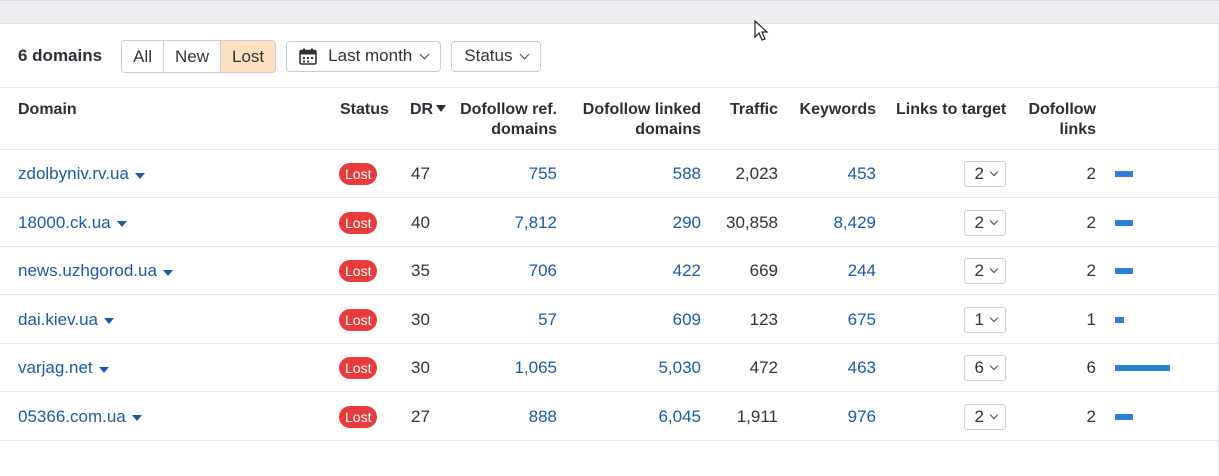 This screenshot has width=1219, height=476. What do you see at coordinates (420, 222) in the screenshot?
I see `dr-value: 40` at bounding box center [420, 222].